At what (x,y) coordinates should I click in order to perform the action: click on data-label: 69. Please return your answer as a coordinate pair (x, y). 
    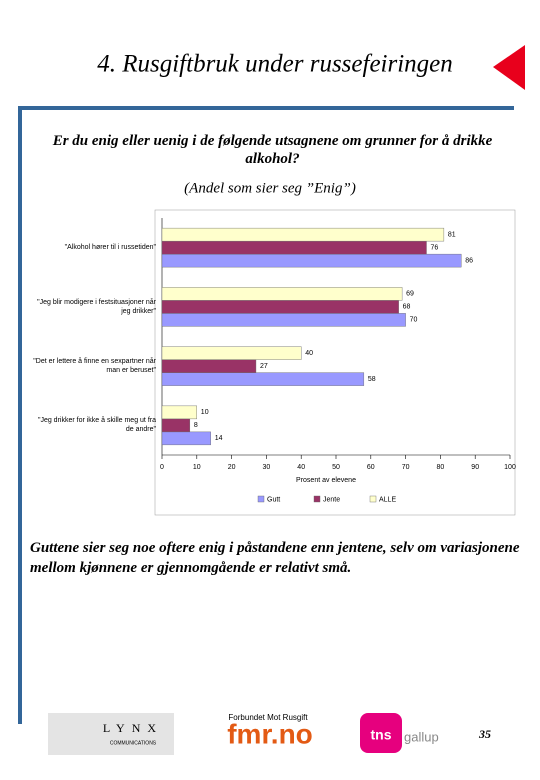
    Looking at the image, I should click on (410, 294).